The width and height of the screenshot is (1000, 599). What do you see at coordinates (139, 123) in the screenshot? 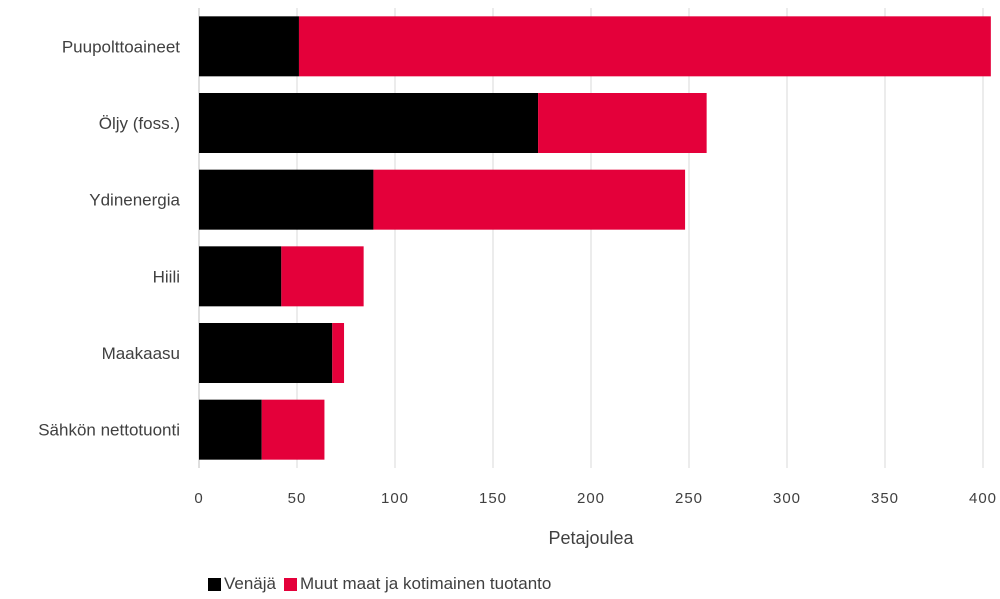
I see `category-label: Öljy (foss.)` at bounding box center [139, 123].